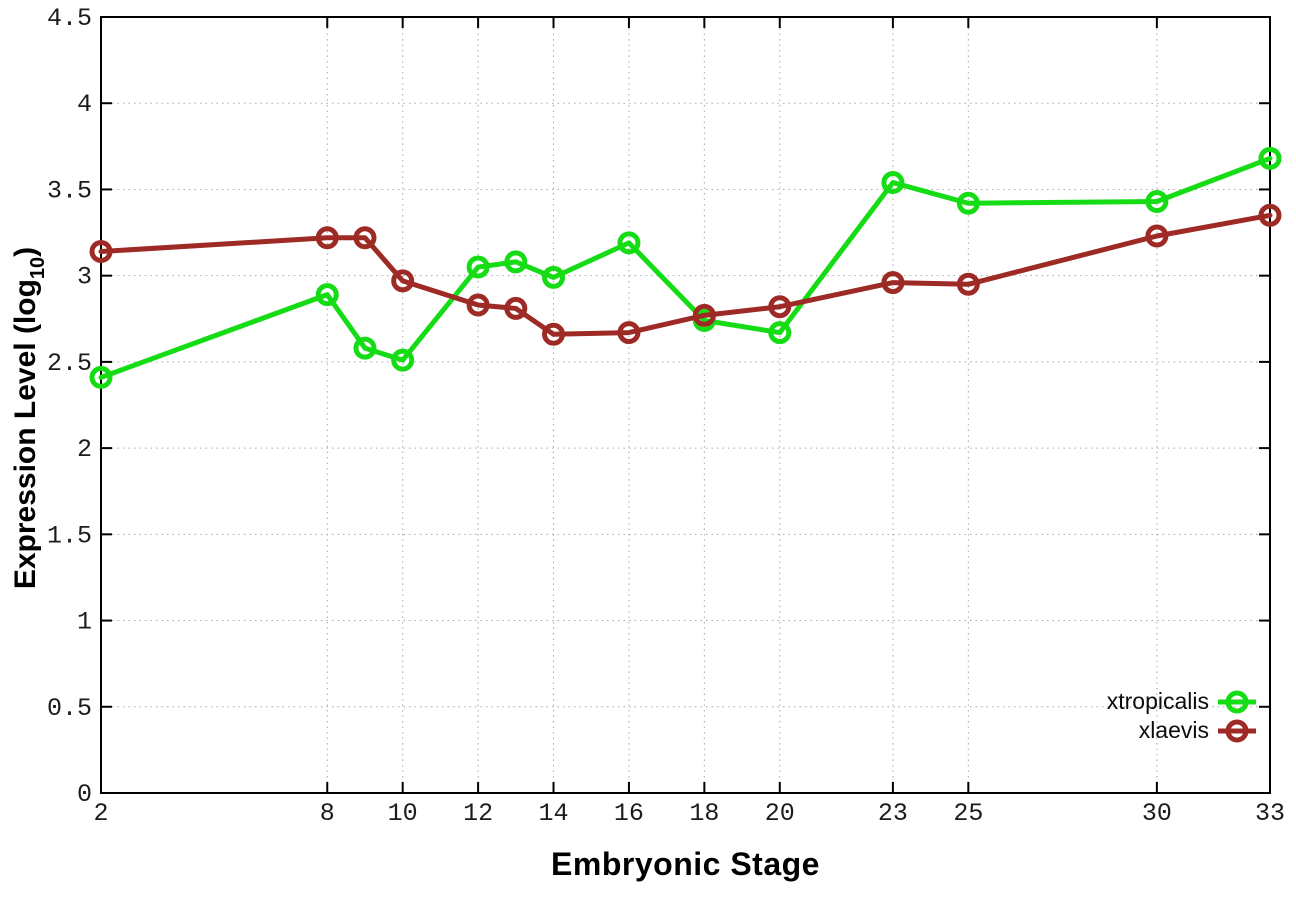 This screenshot has height=907, width=1296. I want to click on x-tick-label: 12, so click(478, 813).